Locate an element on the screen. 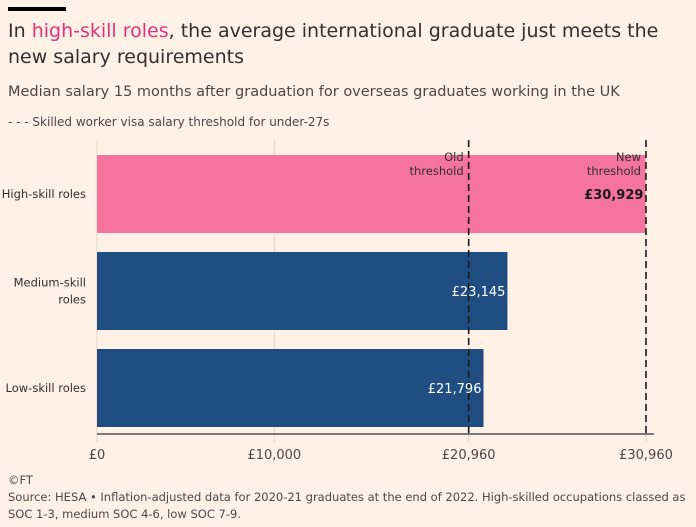  value-label: £23,145 is located at coordinates (479, 292).